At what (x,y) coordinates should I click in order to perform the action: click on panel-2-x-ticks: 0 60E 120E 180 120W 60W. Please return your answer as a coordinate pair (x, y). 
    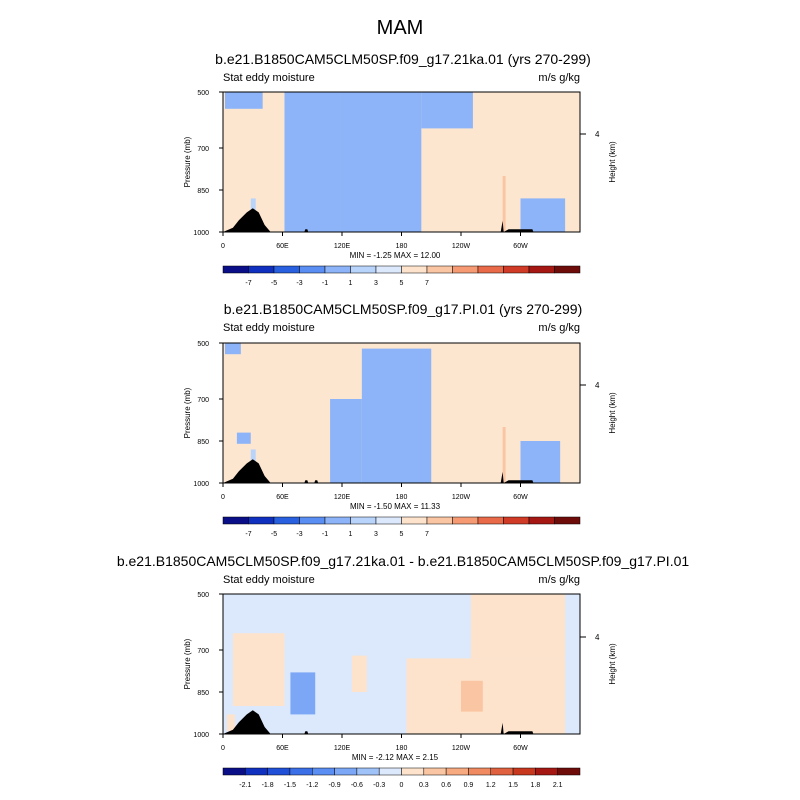
    Looking at the image, I should click on (374, 492).